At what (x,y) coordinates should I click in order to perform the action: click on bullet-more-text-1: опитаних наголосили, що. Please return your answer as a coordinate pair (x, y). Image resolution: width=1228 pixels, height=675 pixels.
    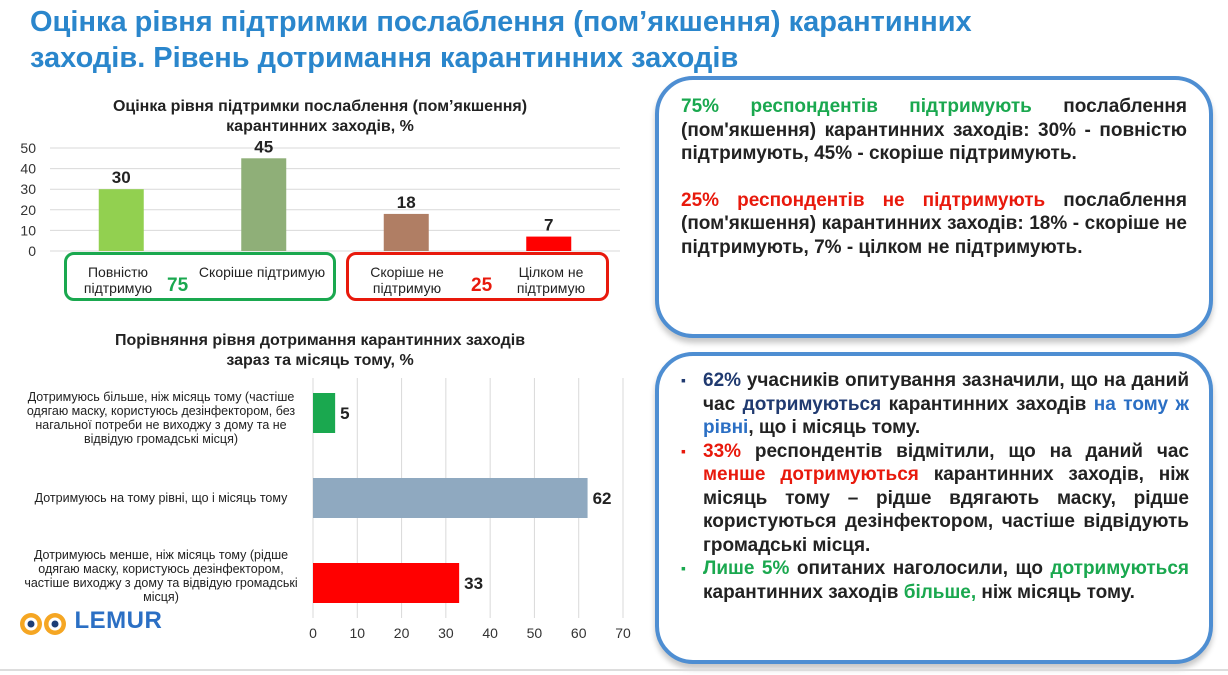
    Looking at the image, I should click on (920, 568).